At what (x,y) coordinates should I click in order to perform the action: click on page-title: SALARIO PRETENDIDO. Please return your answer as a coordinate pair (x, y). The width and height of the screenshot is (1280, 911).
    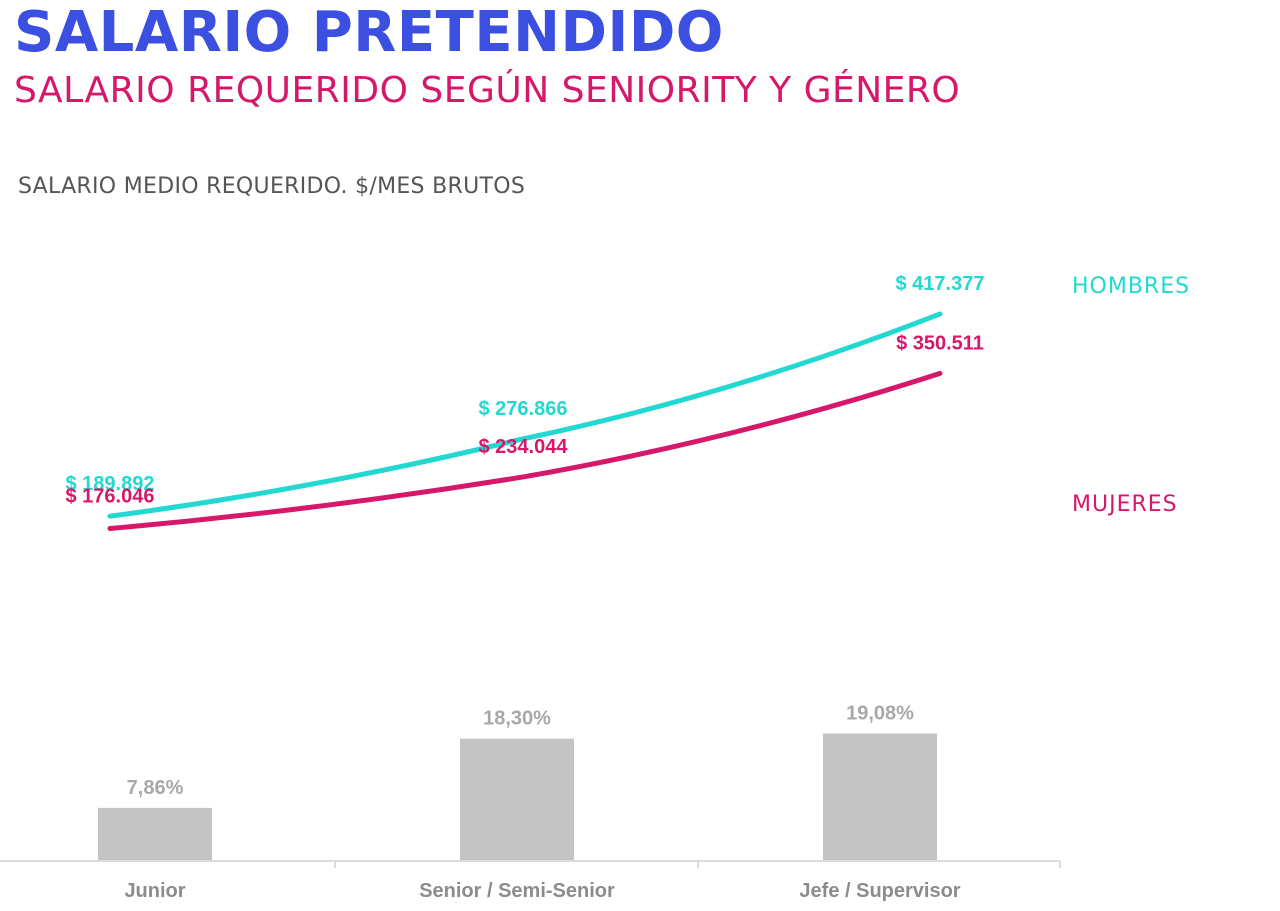
    Looking at the image, I should click on (369, 32).